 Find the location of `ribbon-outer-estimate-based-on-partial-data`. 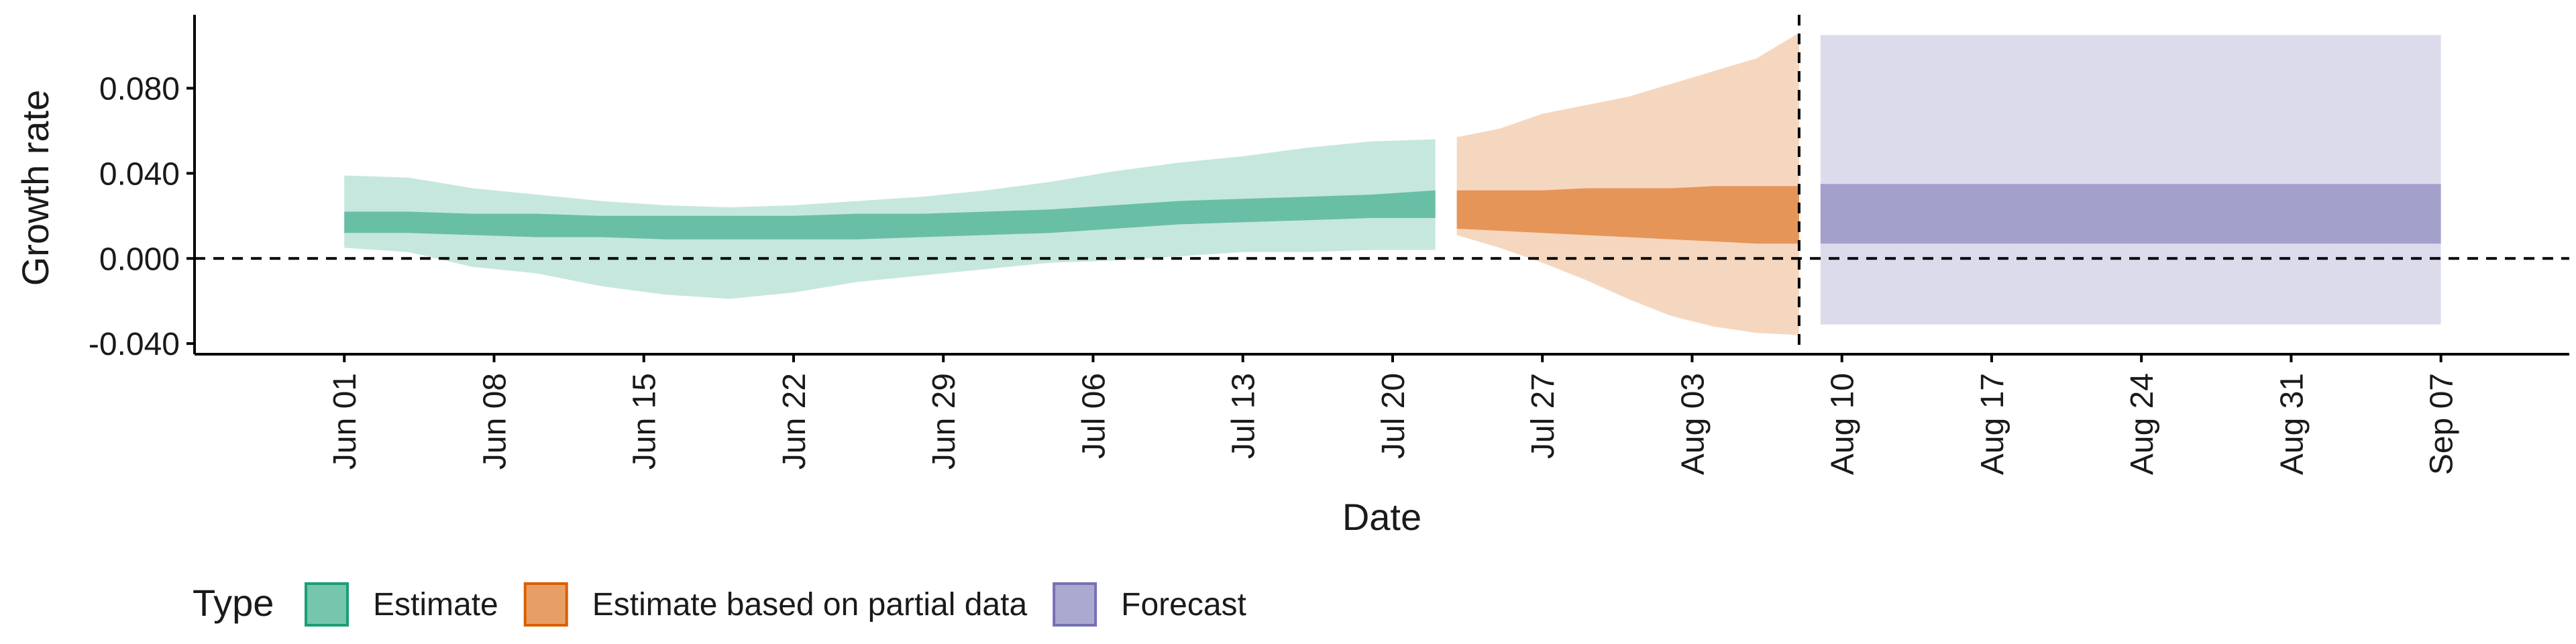

ribbon-outer-estimate-based-on-partial-data is located at coordinates (1627, 184).